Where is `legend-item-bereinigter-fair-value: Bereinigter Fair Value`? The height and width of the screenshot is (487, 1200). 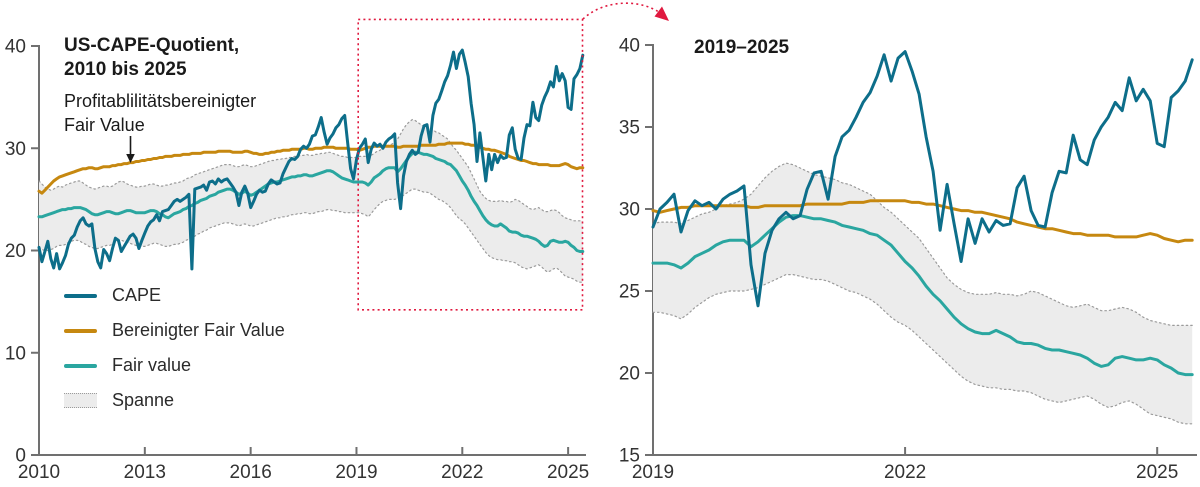
legend-item-bereinigter-fair-value: Bereinigter Fair Value is located at coordinates (174, 330).